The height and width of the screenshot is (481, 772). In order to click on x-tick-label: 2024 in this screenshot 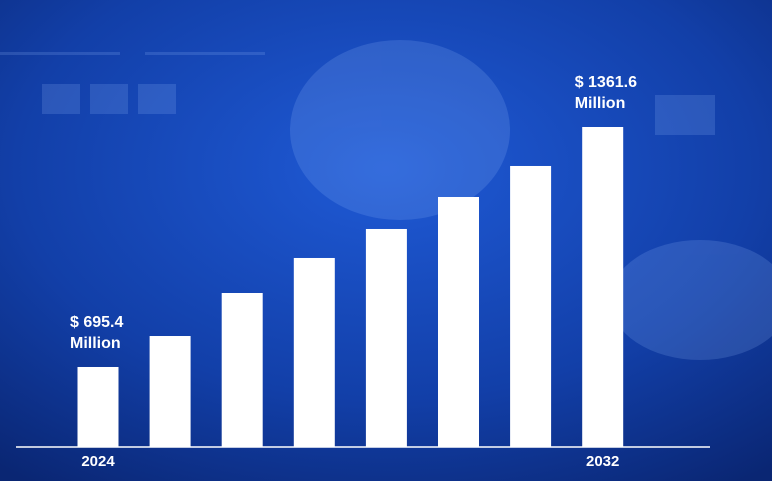, I will do `click(98, 461)`.